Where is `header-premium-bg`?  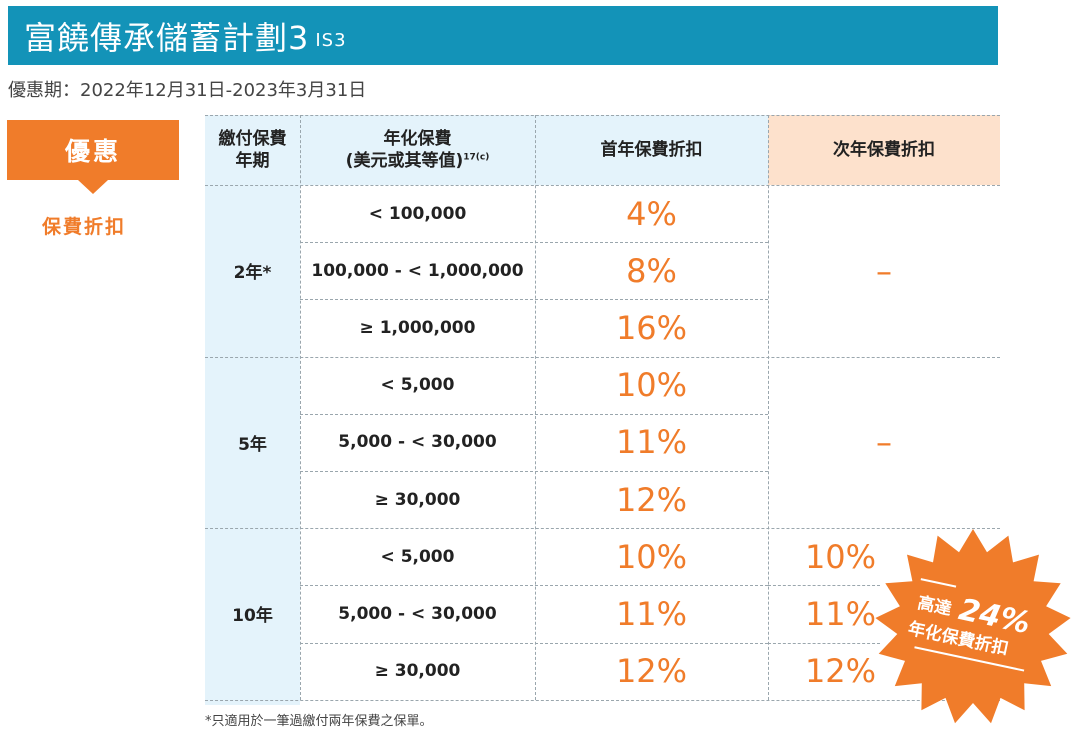 header-premium-bg is located at coordinates (417, 150).